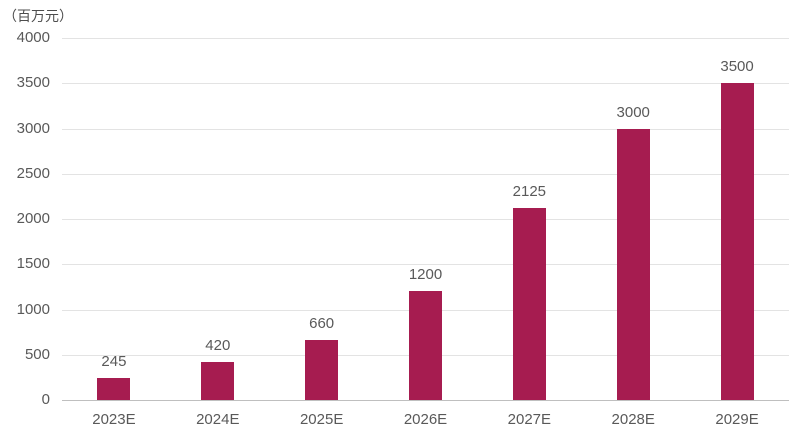  I want to click on data-label: 245, so click(114, 361).